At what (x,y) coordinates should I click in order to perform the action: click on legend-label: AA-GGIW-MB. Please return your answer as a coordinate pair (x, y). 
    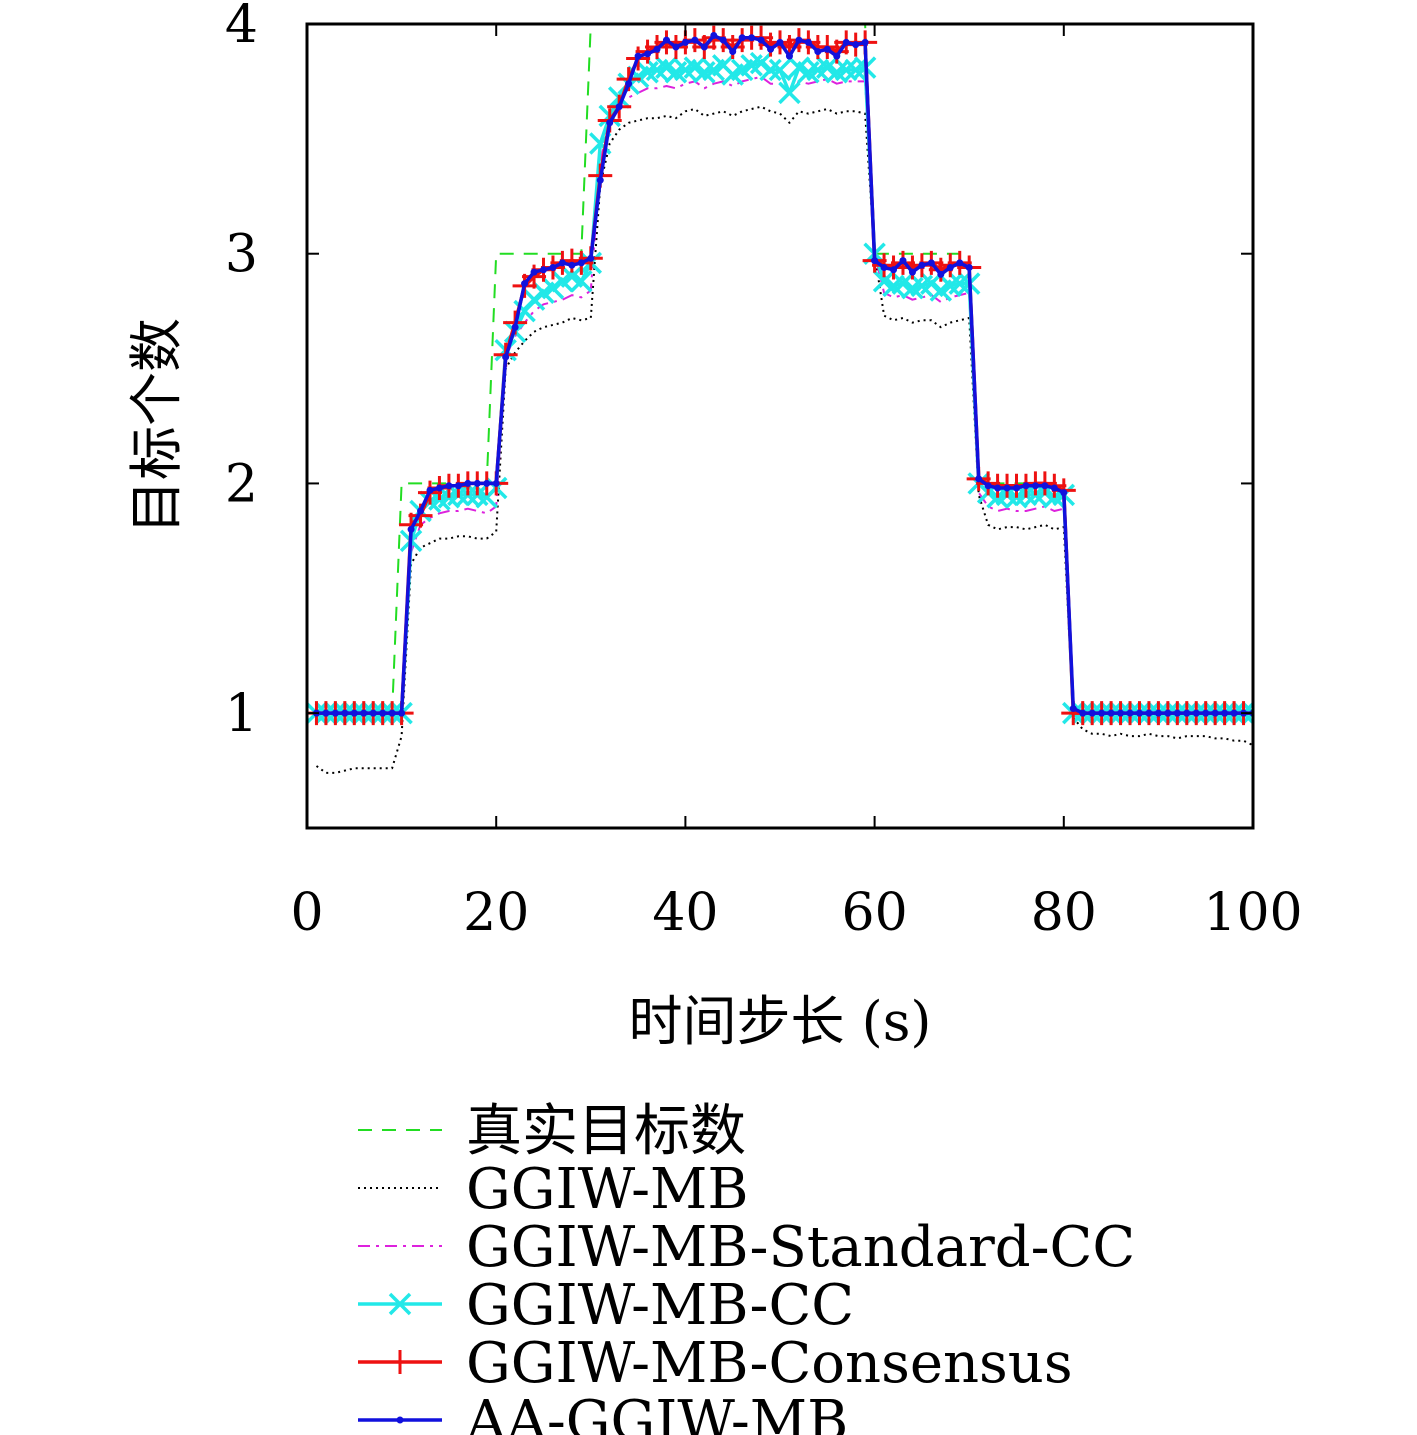
    Looking at the image, I should click on (656, 1412).